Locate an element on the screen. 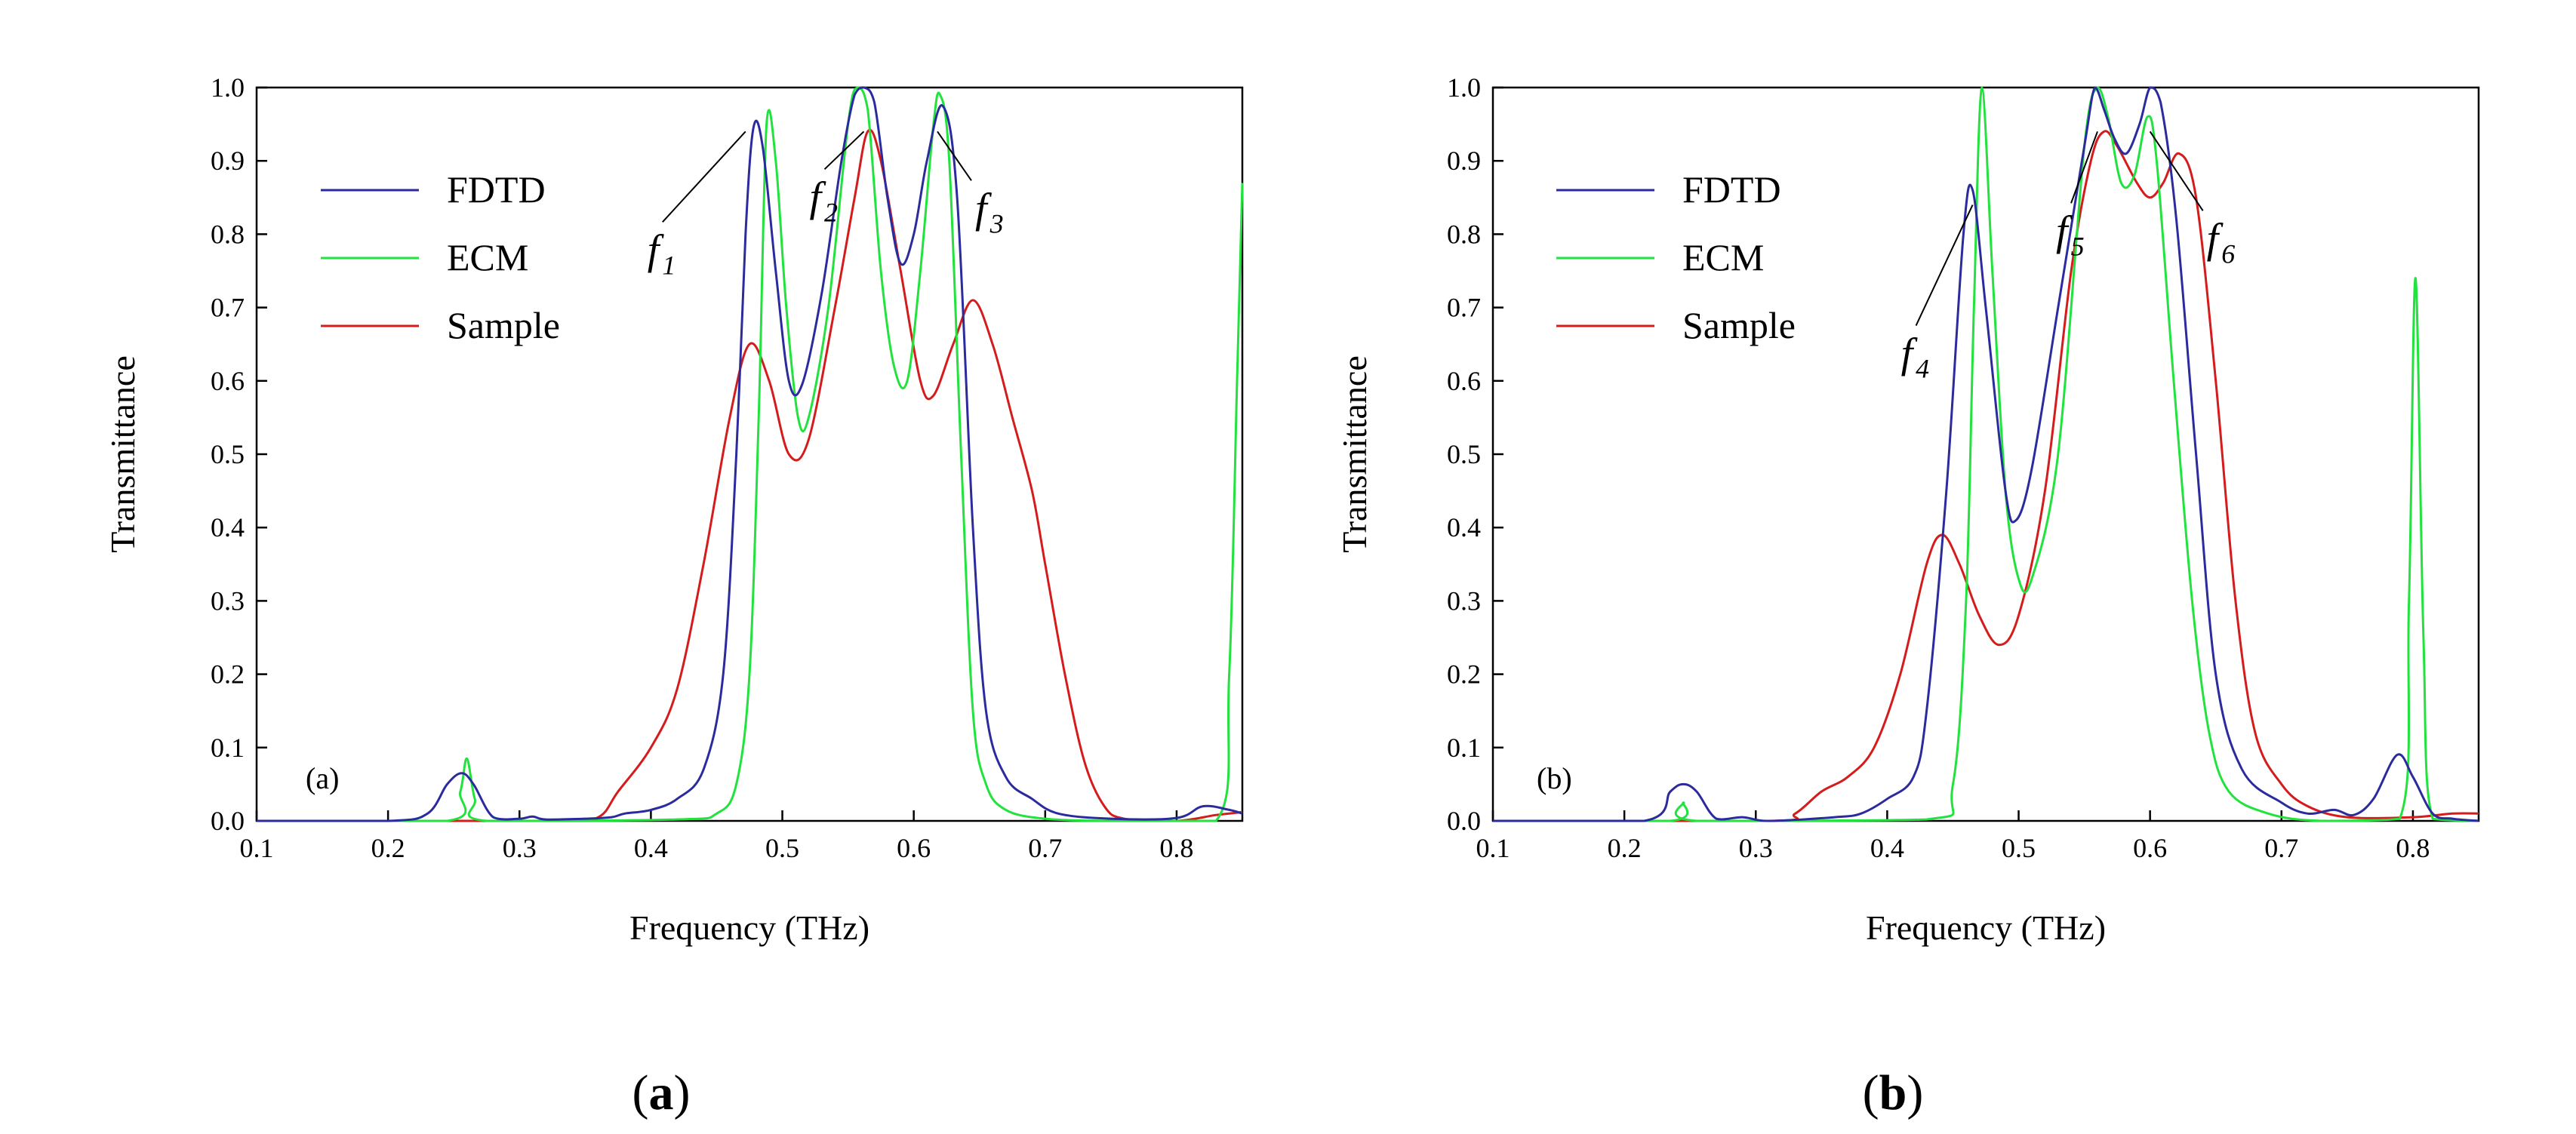  y-tick-label-b-4: 0.4 is located at coordinates (1464, 527).